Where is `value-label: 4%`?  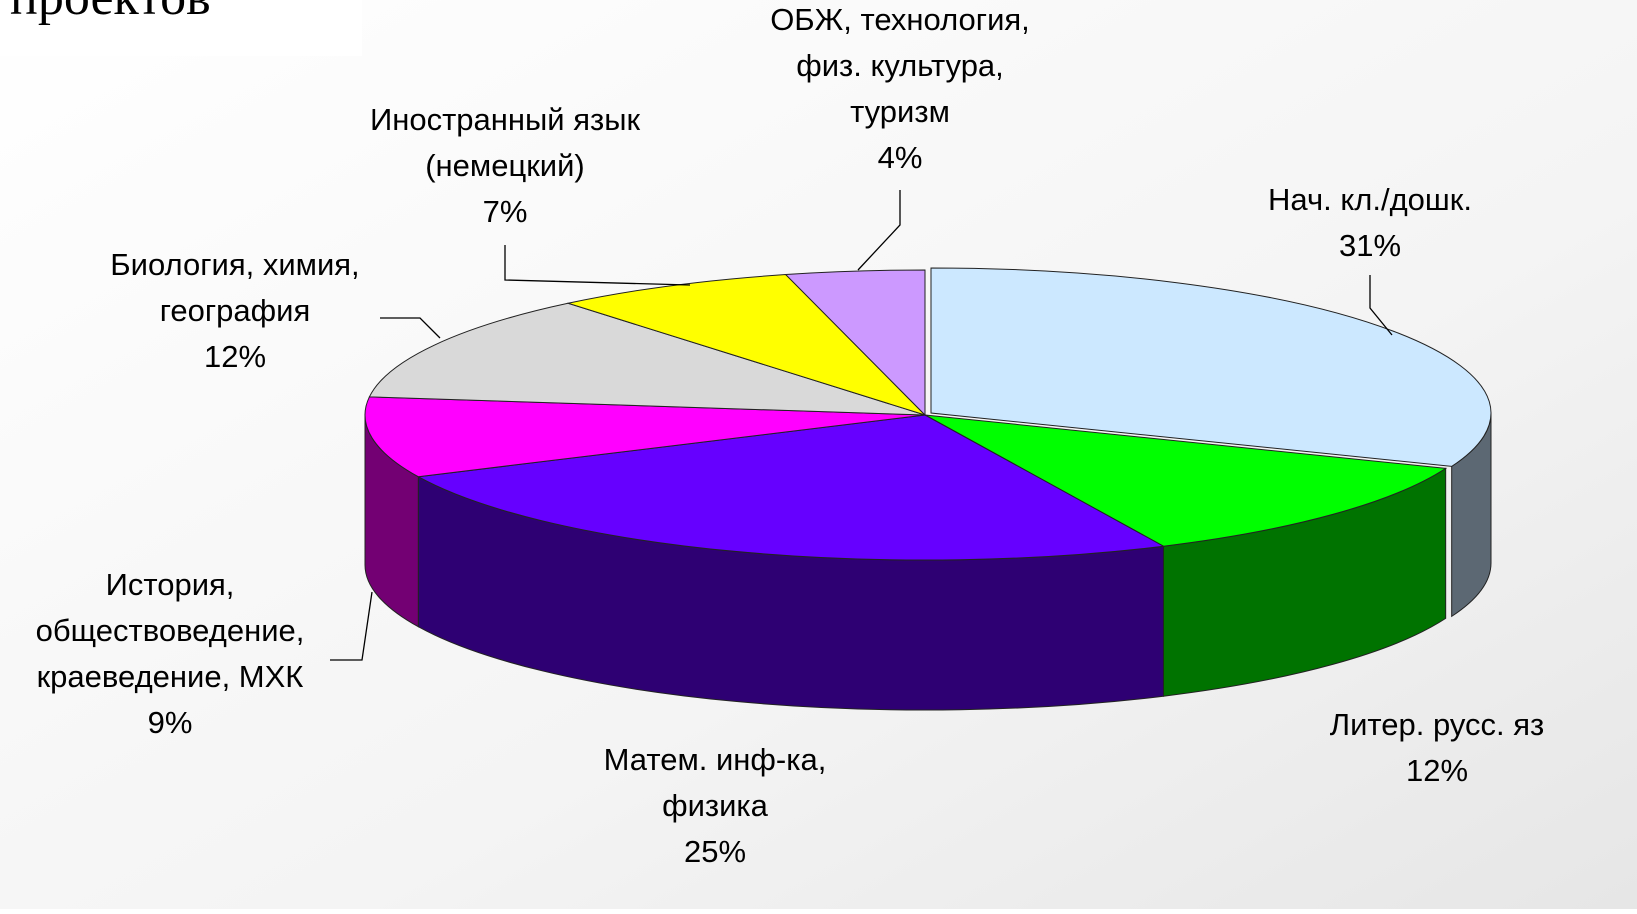 value-label: 4% is located at coordinates (900, 157).